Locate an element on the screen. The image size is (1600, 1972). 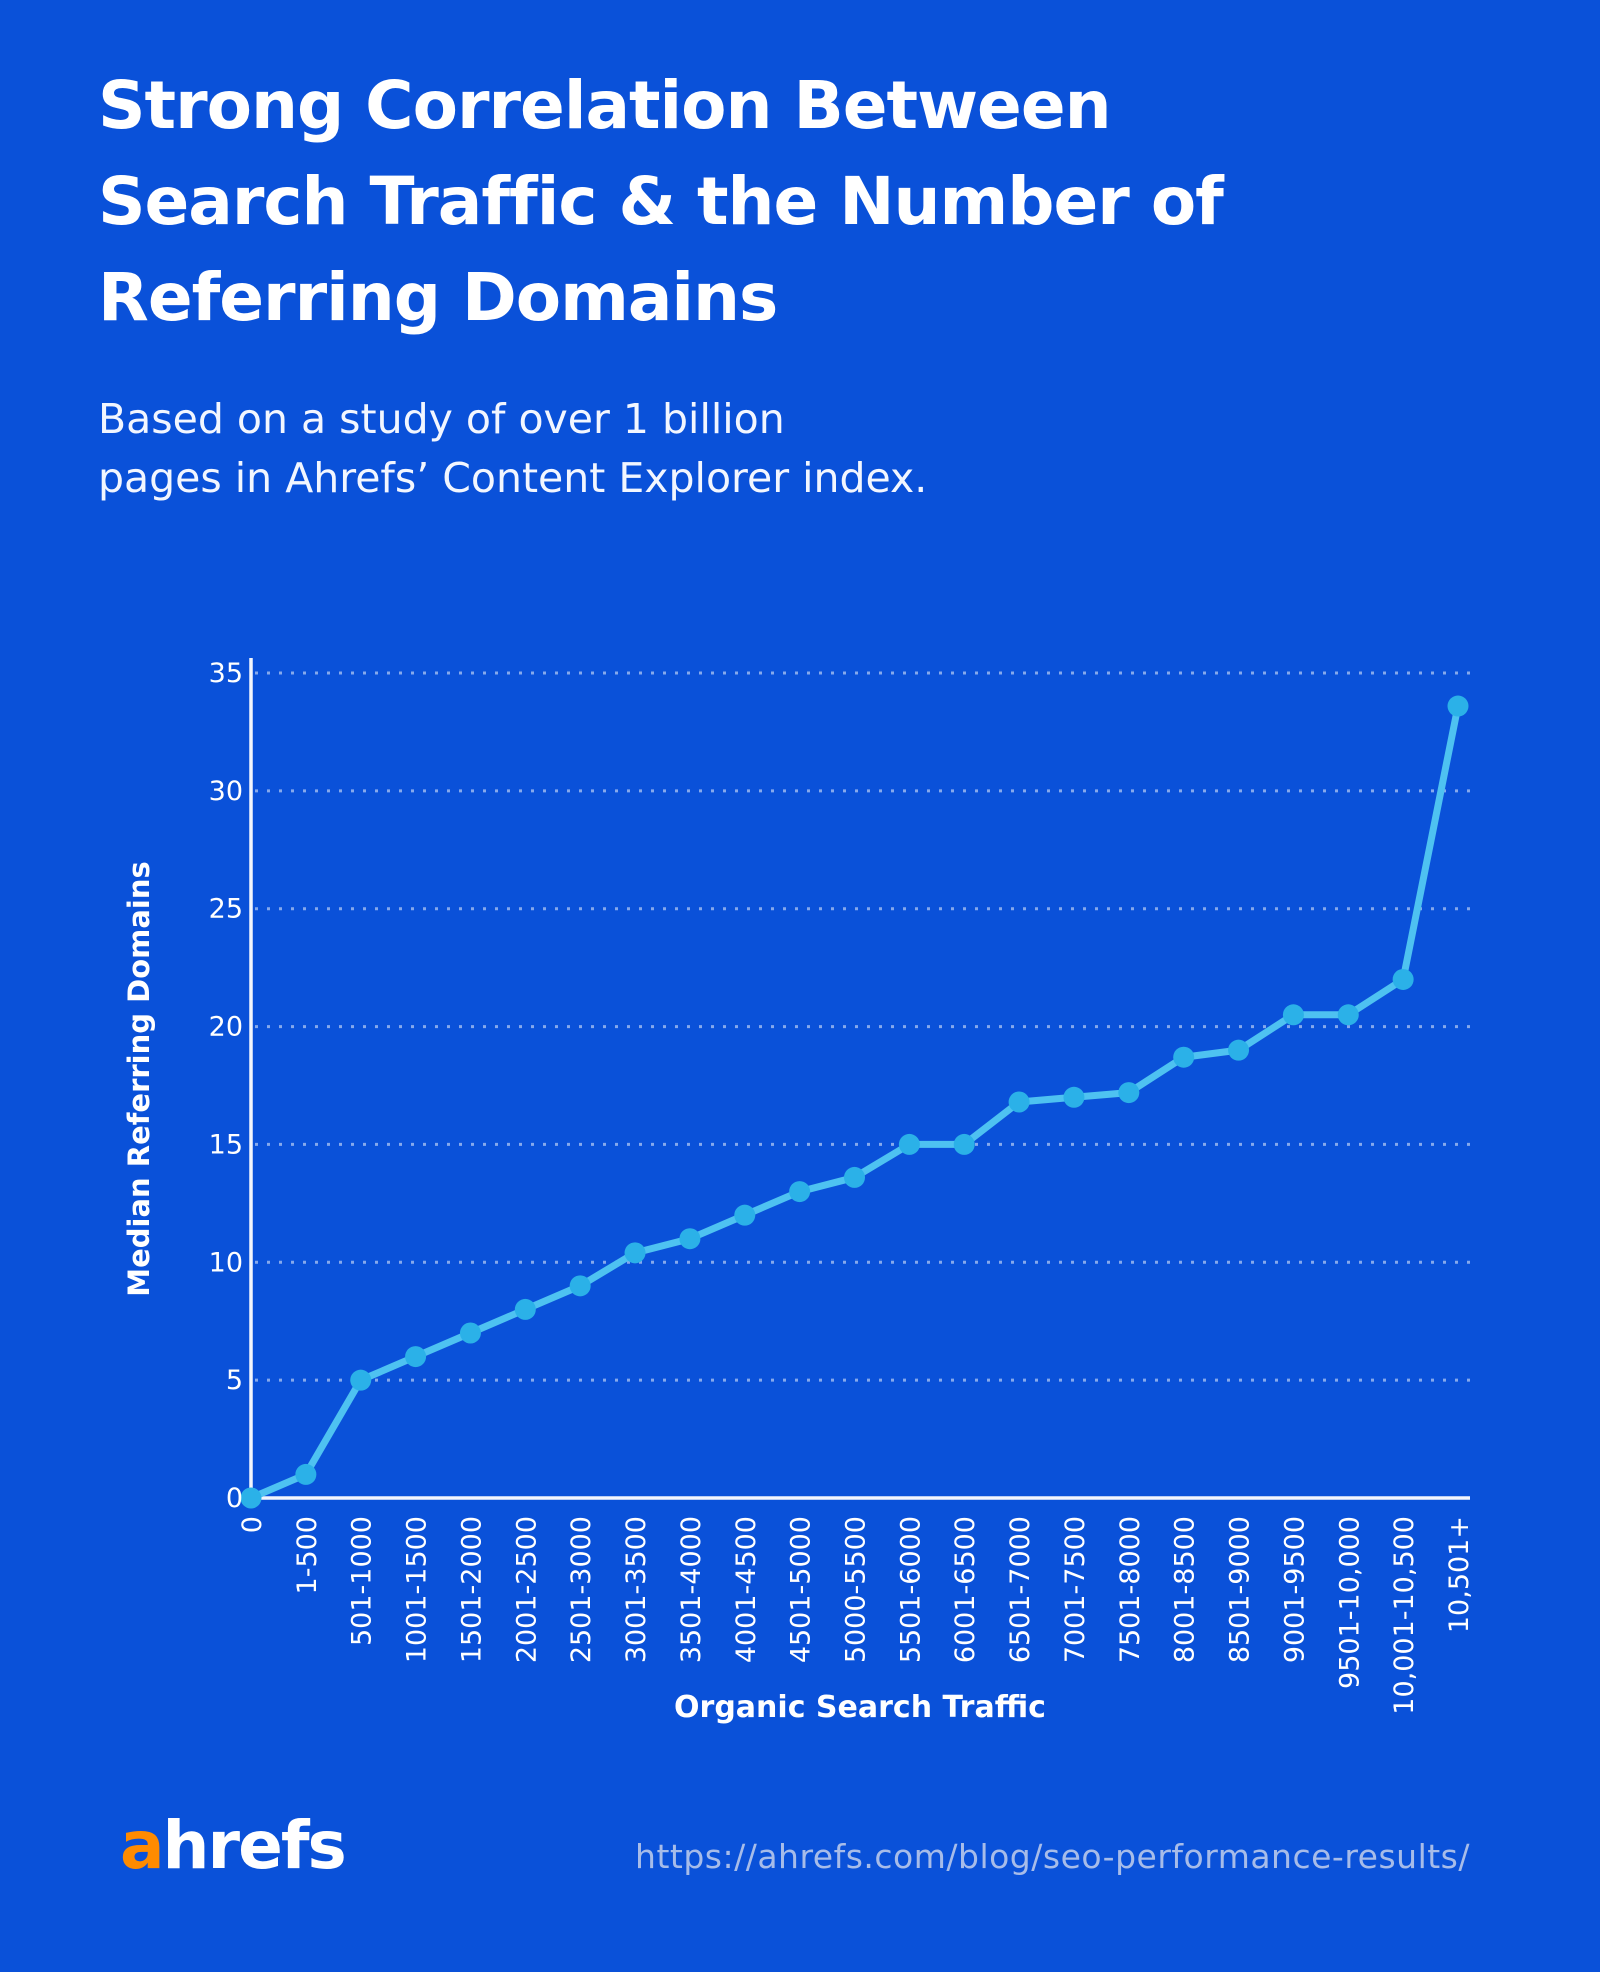
title-line-2: Search Traffic & the Number of is located at coordinates (661, 201).